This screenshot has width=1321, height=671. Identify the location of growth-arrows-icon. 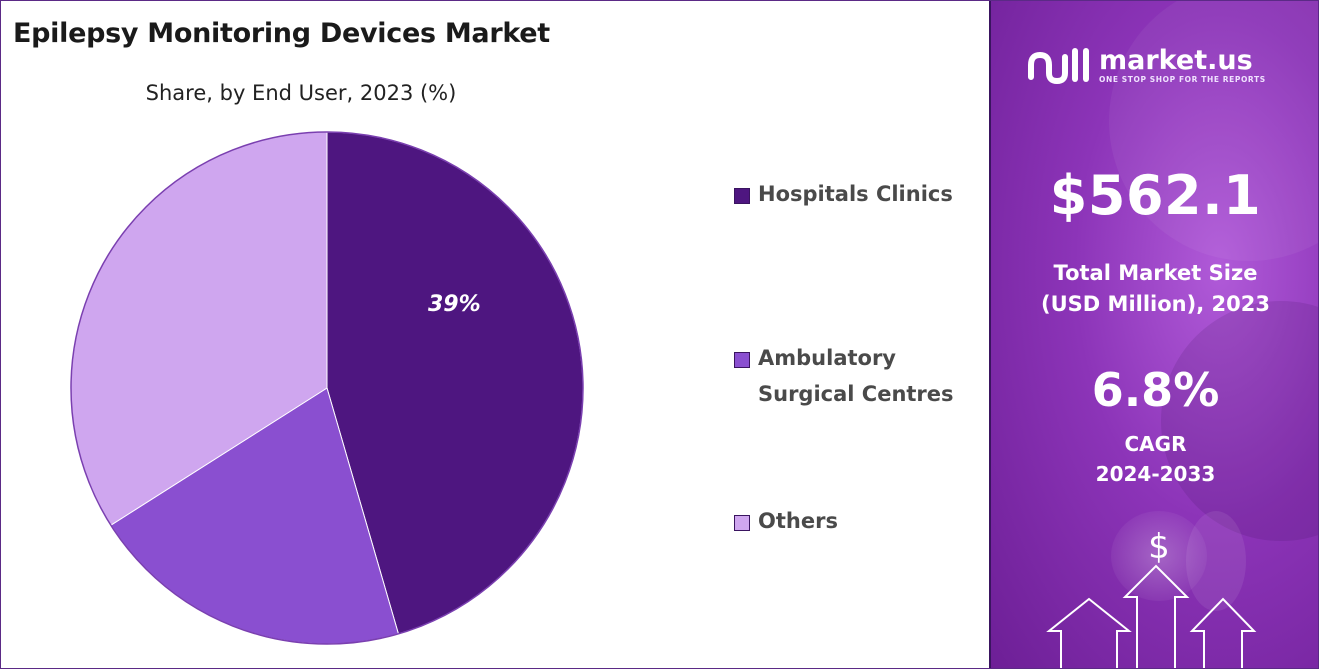
(1151, 616).